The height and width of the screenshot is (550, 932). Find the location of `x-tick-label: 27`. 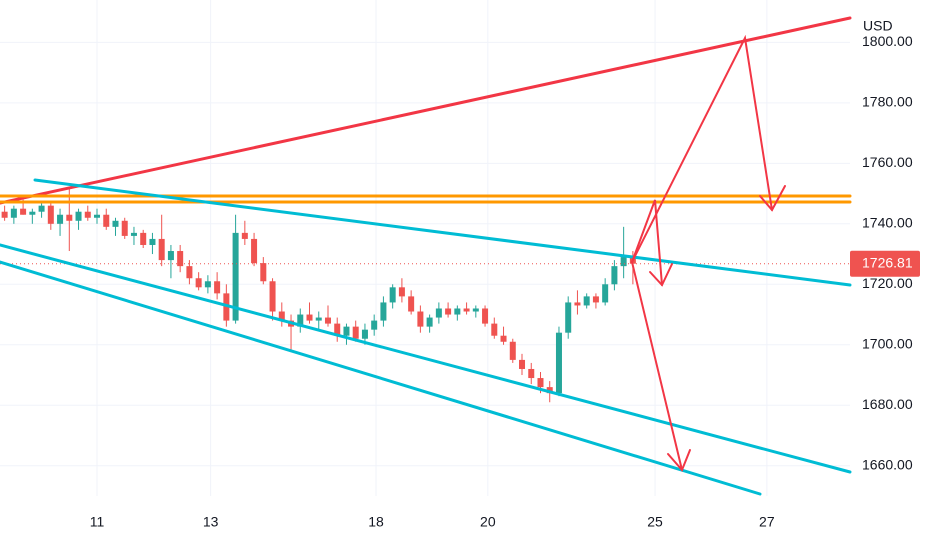

x-tick-label: 27 is located at coordinates (767, 522).